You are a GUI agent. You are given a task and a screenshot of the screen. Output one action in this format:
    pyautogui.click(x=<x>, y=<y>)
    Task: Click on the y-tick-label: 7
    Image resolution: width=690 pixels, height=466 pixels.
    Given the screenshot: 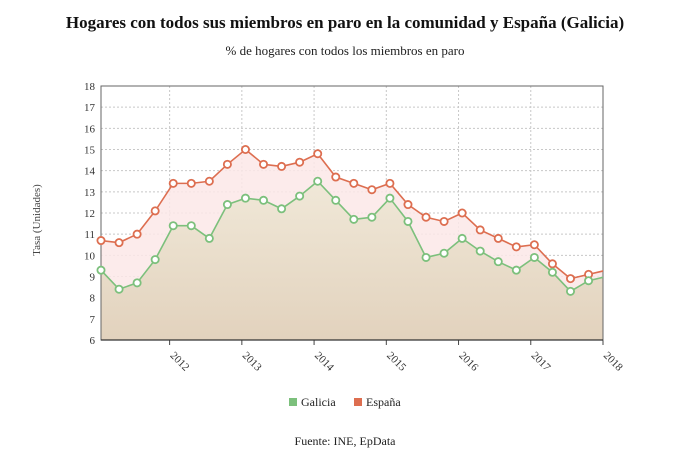 What is the action you would take?
    pyautogui.click(x=93, y=320)
    